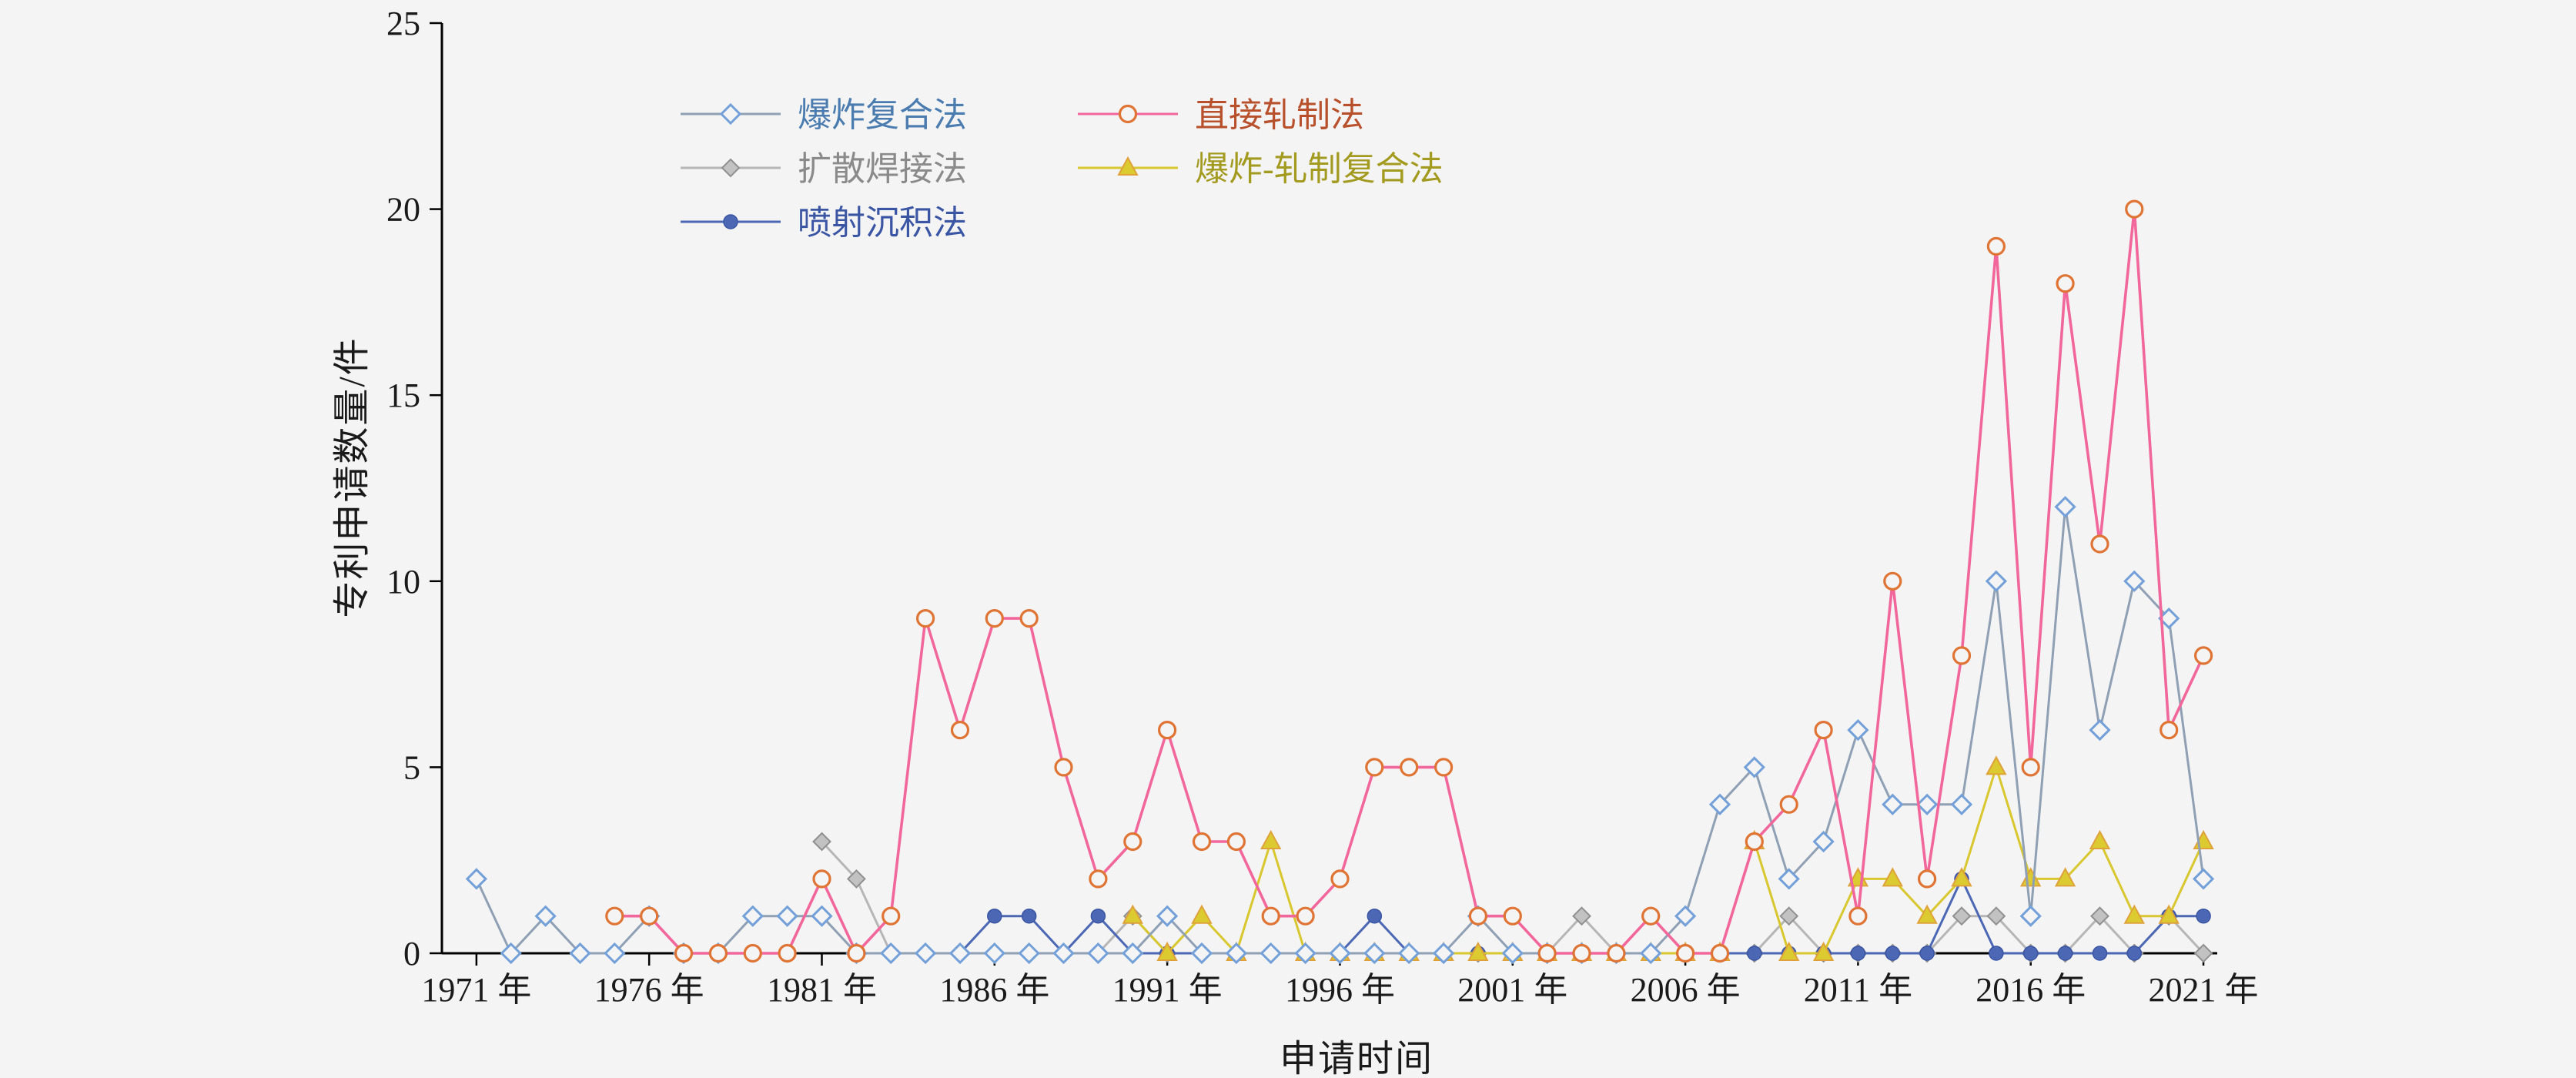  Describe the element at coordinates (353, 477) in the screenshot. I see `y-axis-title: 专利申请数量/件` at that location.